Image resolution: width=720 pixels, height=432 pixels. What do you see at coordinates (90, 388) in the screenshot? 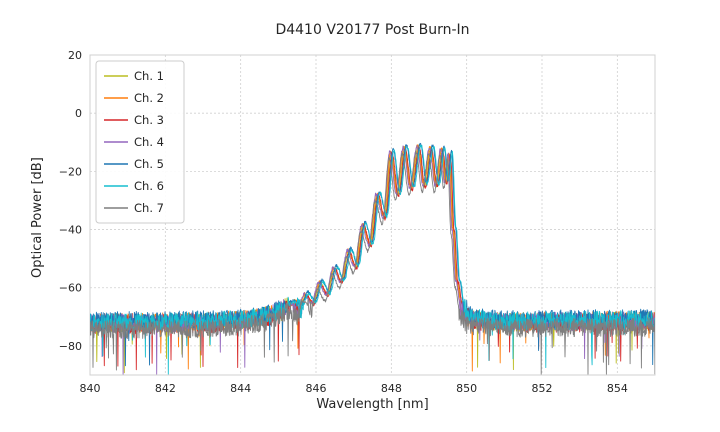
I see `x-tick-label-840: 840` at bounding box center [90, 388].